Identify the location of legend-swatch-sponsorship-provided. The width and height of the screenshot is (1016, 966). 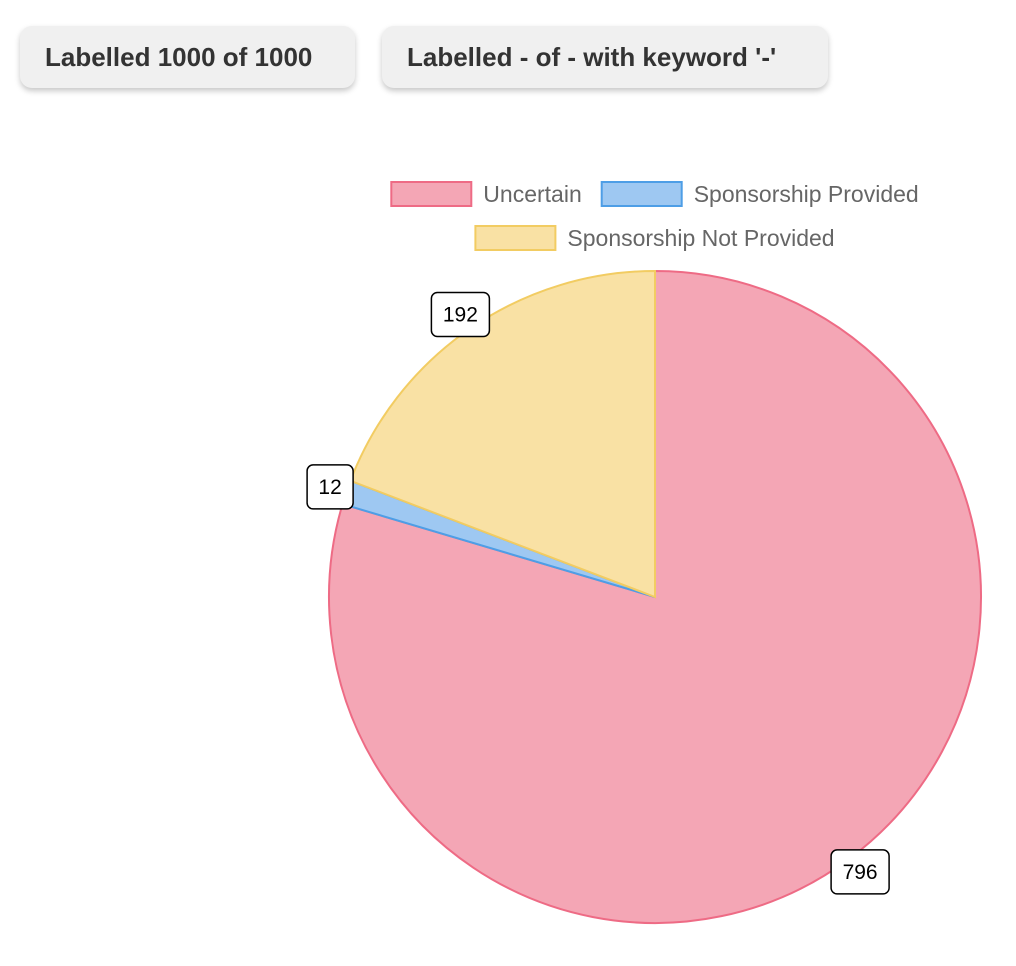
(641, 194).